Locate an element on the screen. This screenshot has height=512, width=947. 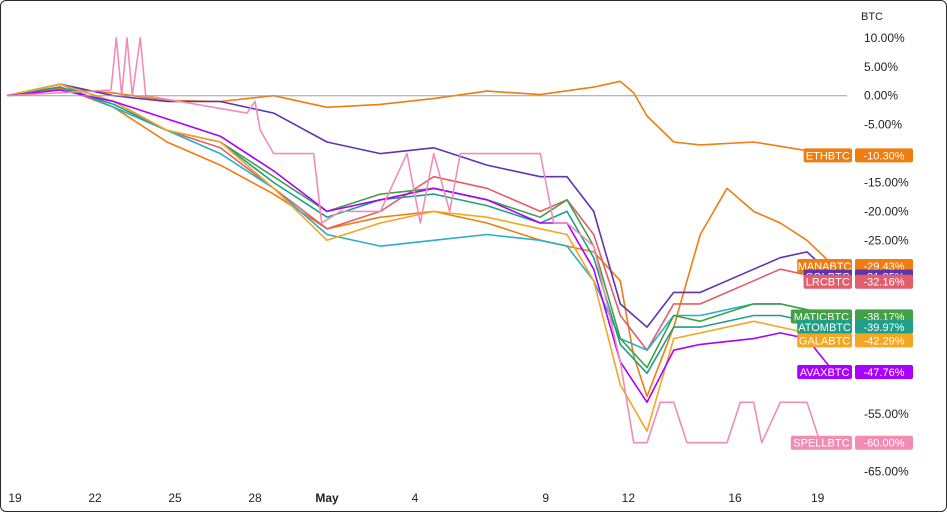
series-name: LRCBTC is located at coordinates (828, 283).